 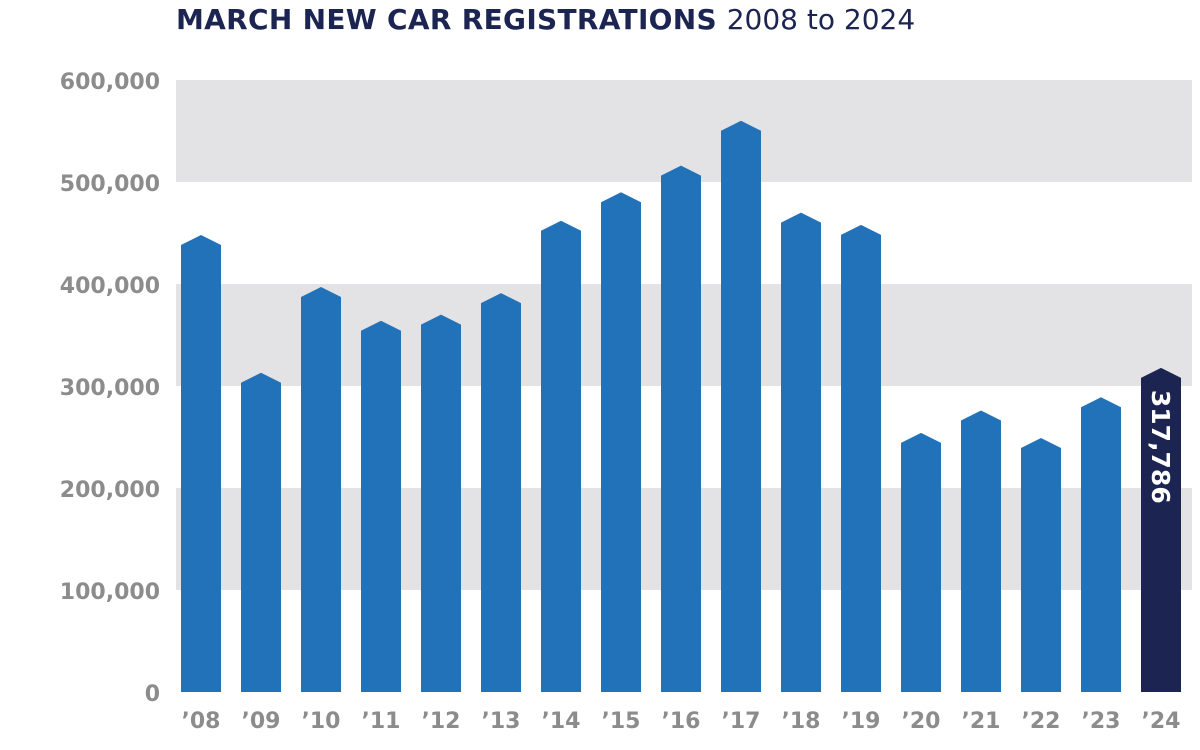 I want to click on bar-value-label: 317,786, so click(x=1160, y=447).